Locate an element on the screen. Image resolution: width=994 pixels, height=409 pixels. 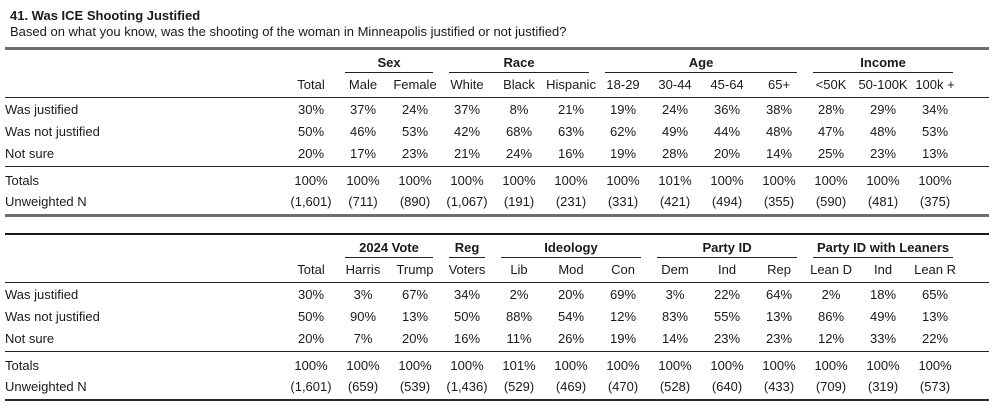
cell-value: 88% is located at coordinates (519, 316).